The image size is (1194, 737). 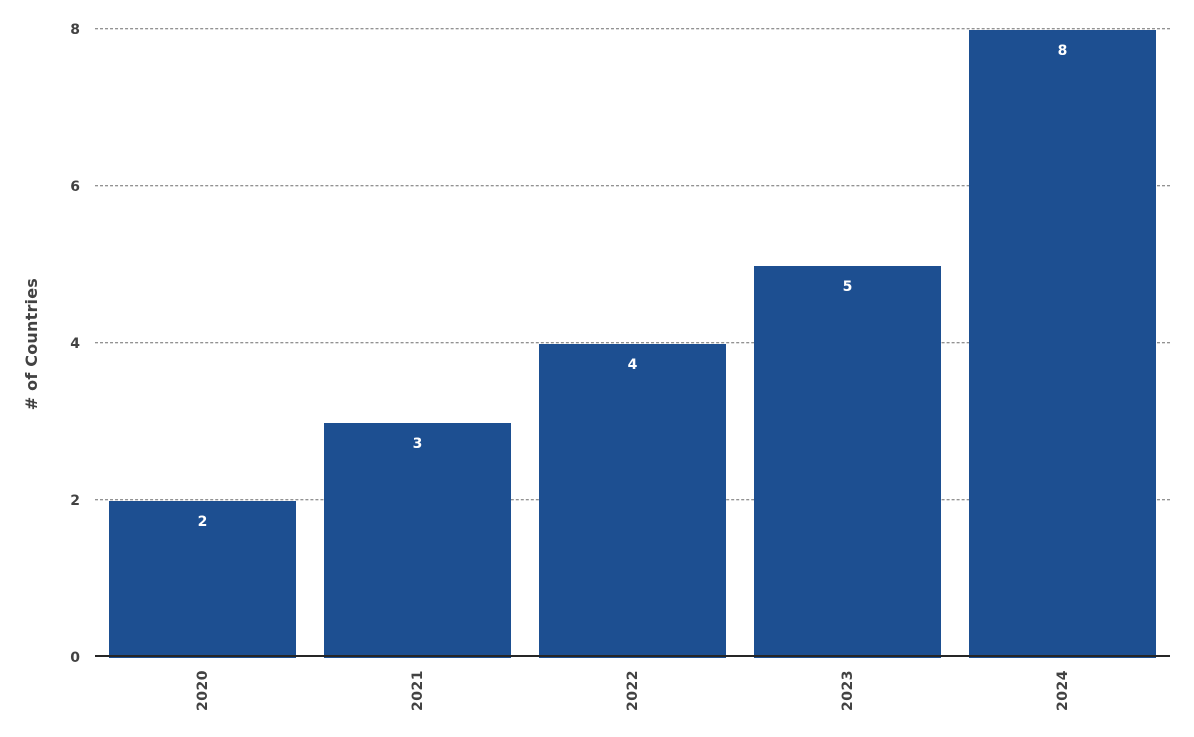 I want to click on bar-value-label-2023: 5, so click(x=847, y=286).